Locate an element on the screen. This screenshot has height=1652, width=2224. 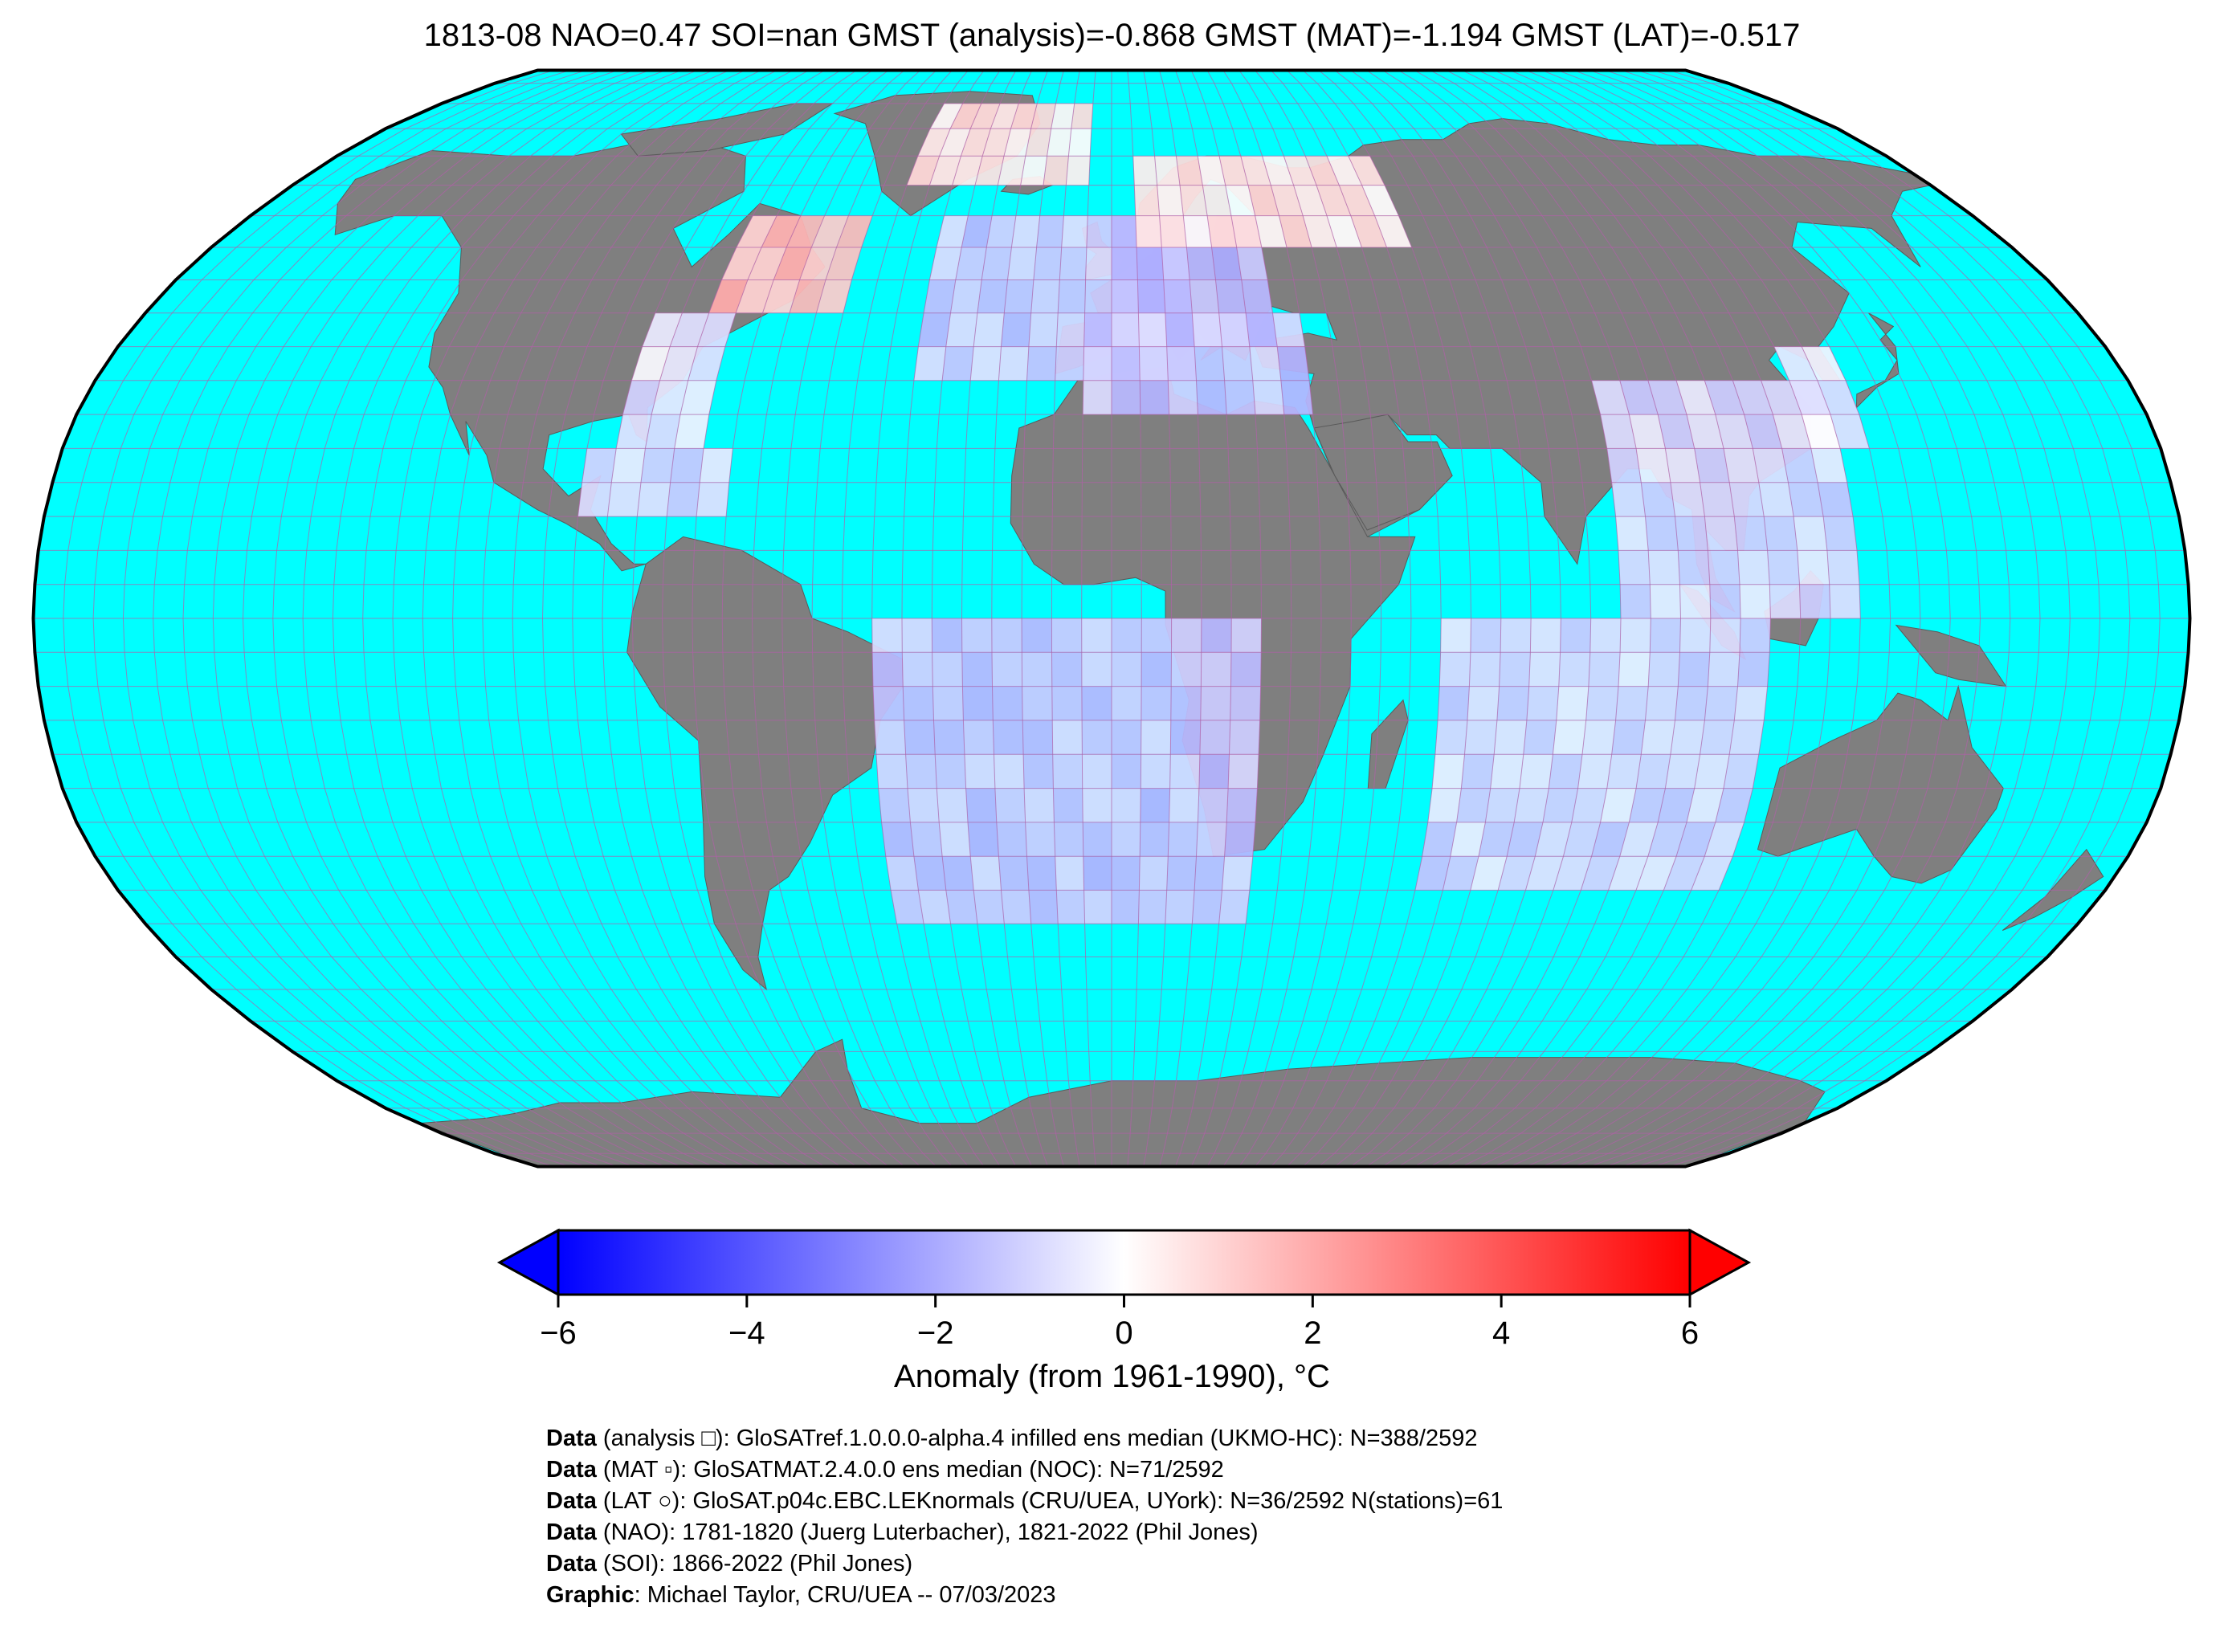
colorbar-tick-label: 0 is located at coordinates (1124, 1333).